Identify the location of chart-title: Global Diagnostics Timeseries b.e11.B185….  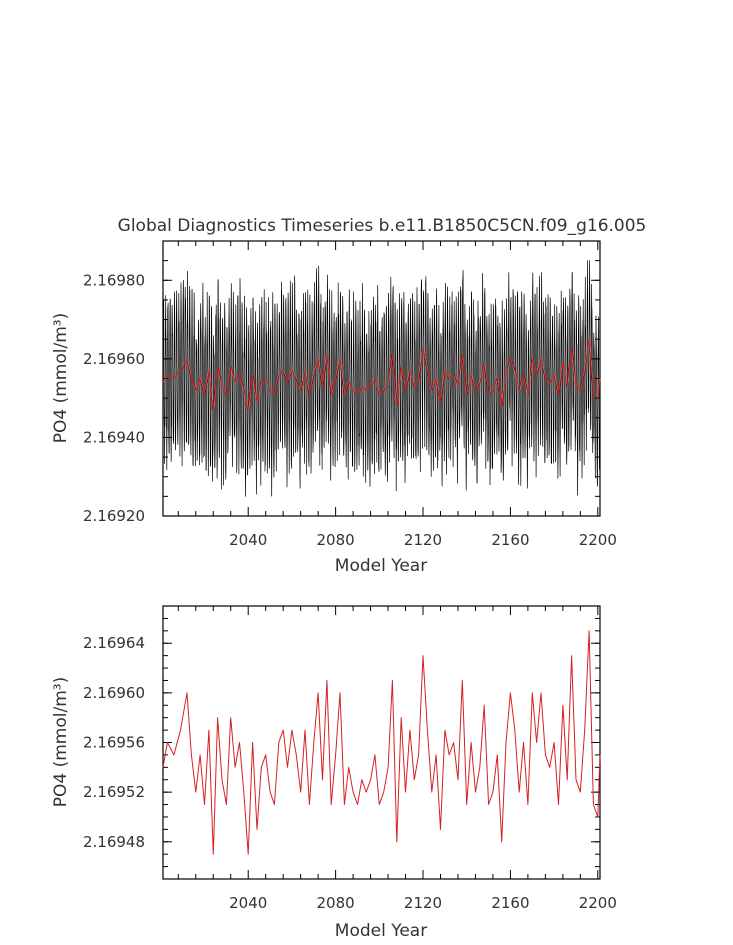
(382, 226).